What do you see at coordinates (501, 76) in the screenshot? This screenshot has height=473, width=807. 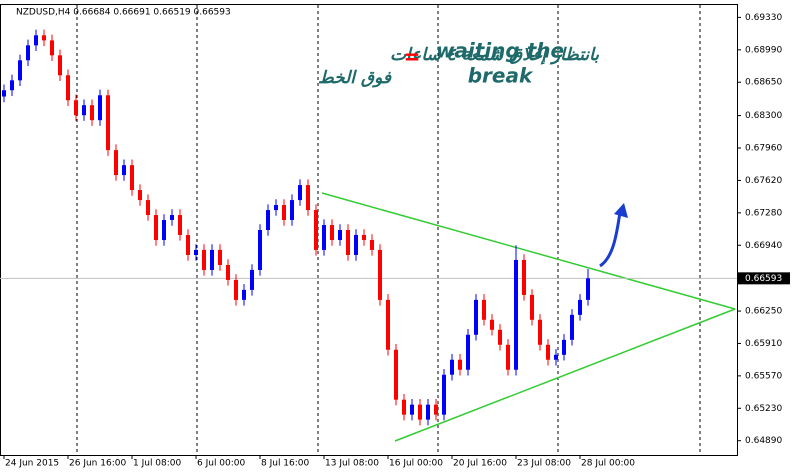 I see `annotation: break` at bounding box center [501, 76].